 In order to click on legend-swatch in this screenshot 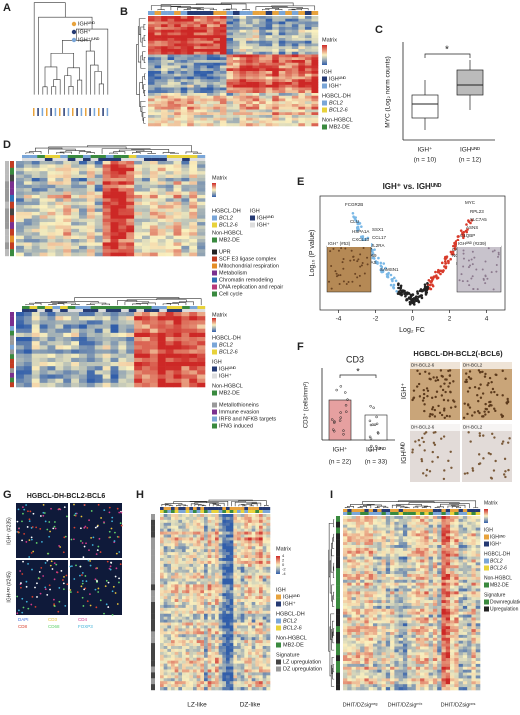, I will do `click(214, 412)`.